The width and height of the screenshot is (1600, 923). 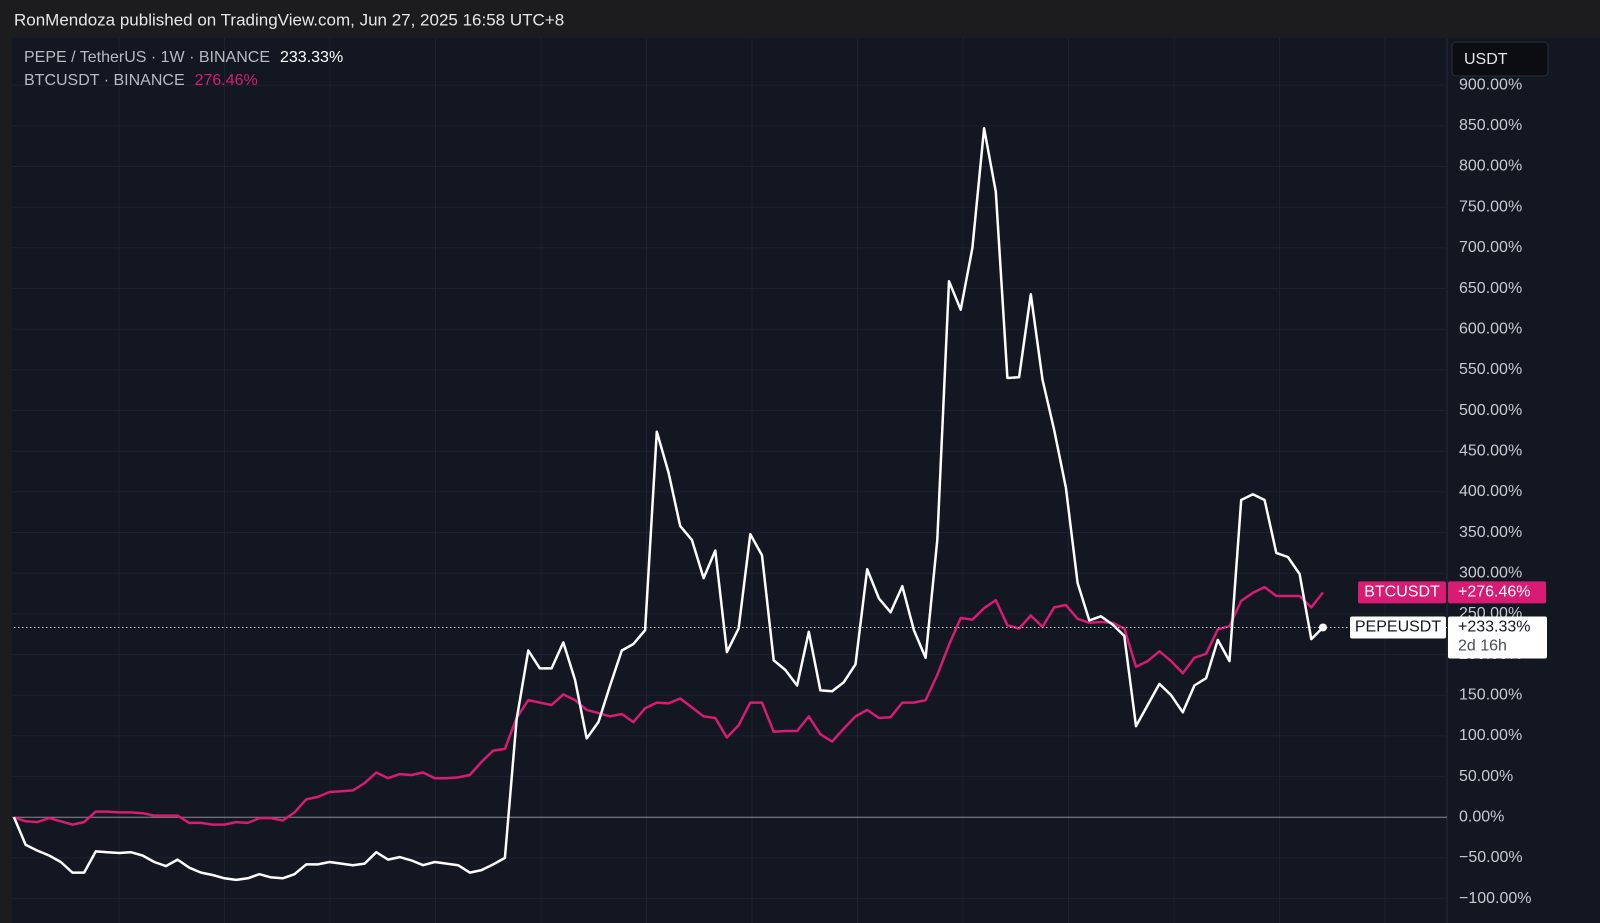 What do you see at coordinates (1486, 59) in the screenshot?
I see `currency-label: USDT` at bounding box center [1486, 59].